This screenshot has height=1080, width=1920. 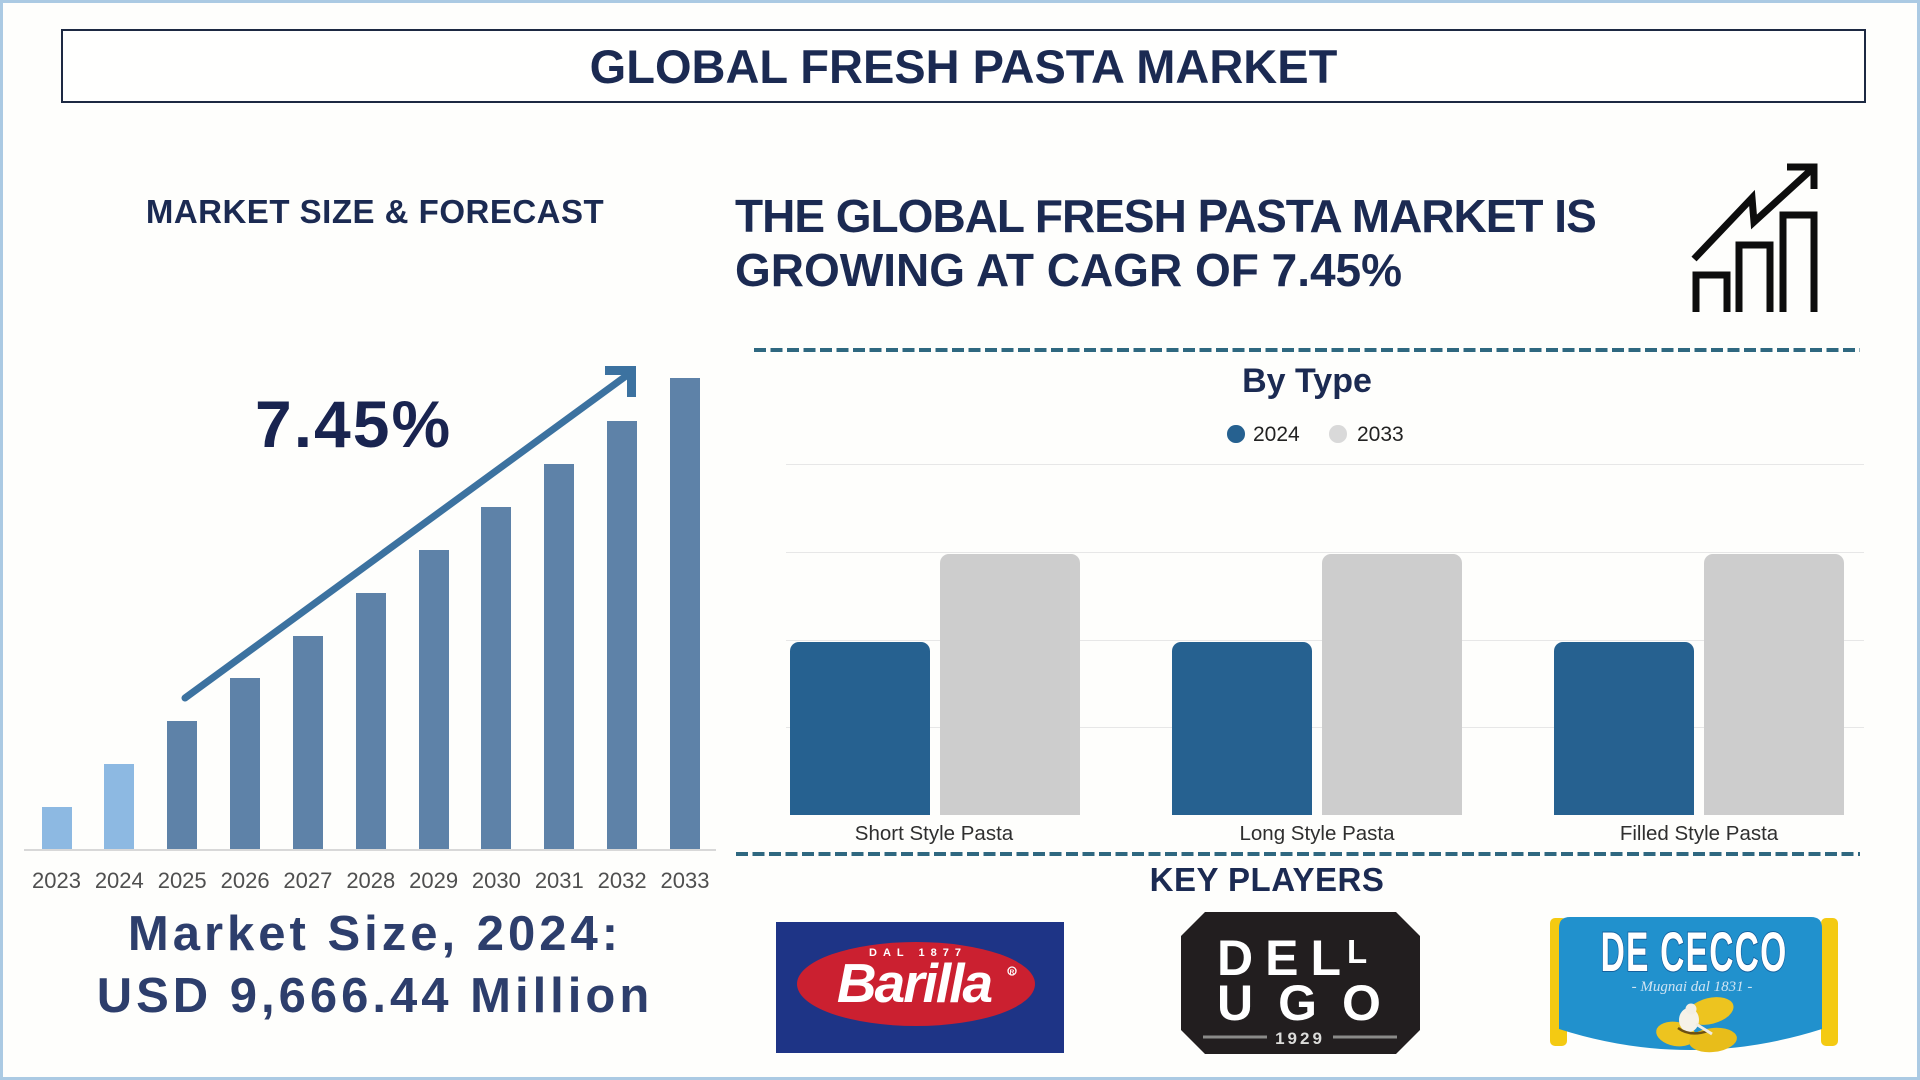 I want to click on svg-text: 1929, so click(x=1300, y=1038).